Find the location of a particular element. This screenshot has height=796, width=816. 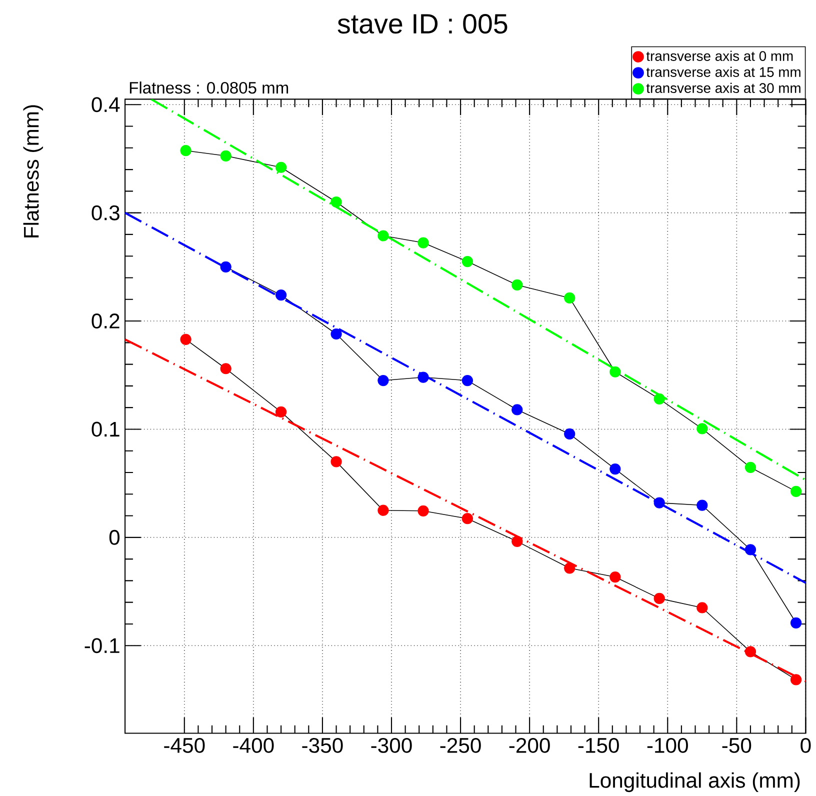

x-tick-label: -250 is located at coordinates (460, 745).